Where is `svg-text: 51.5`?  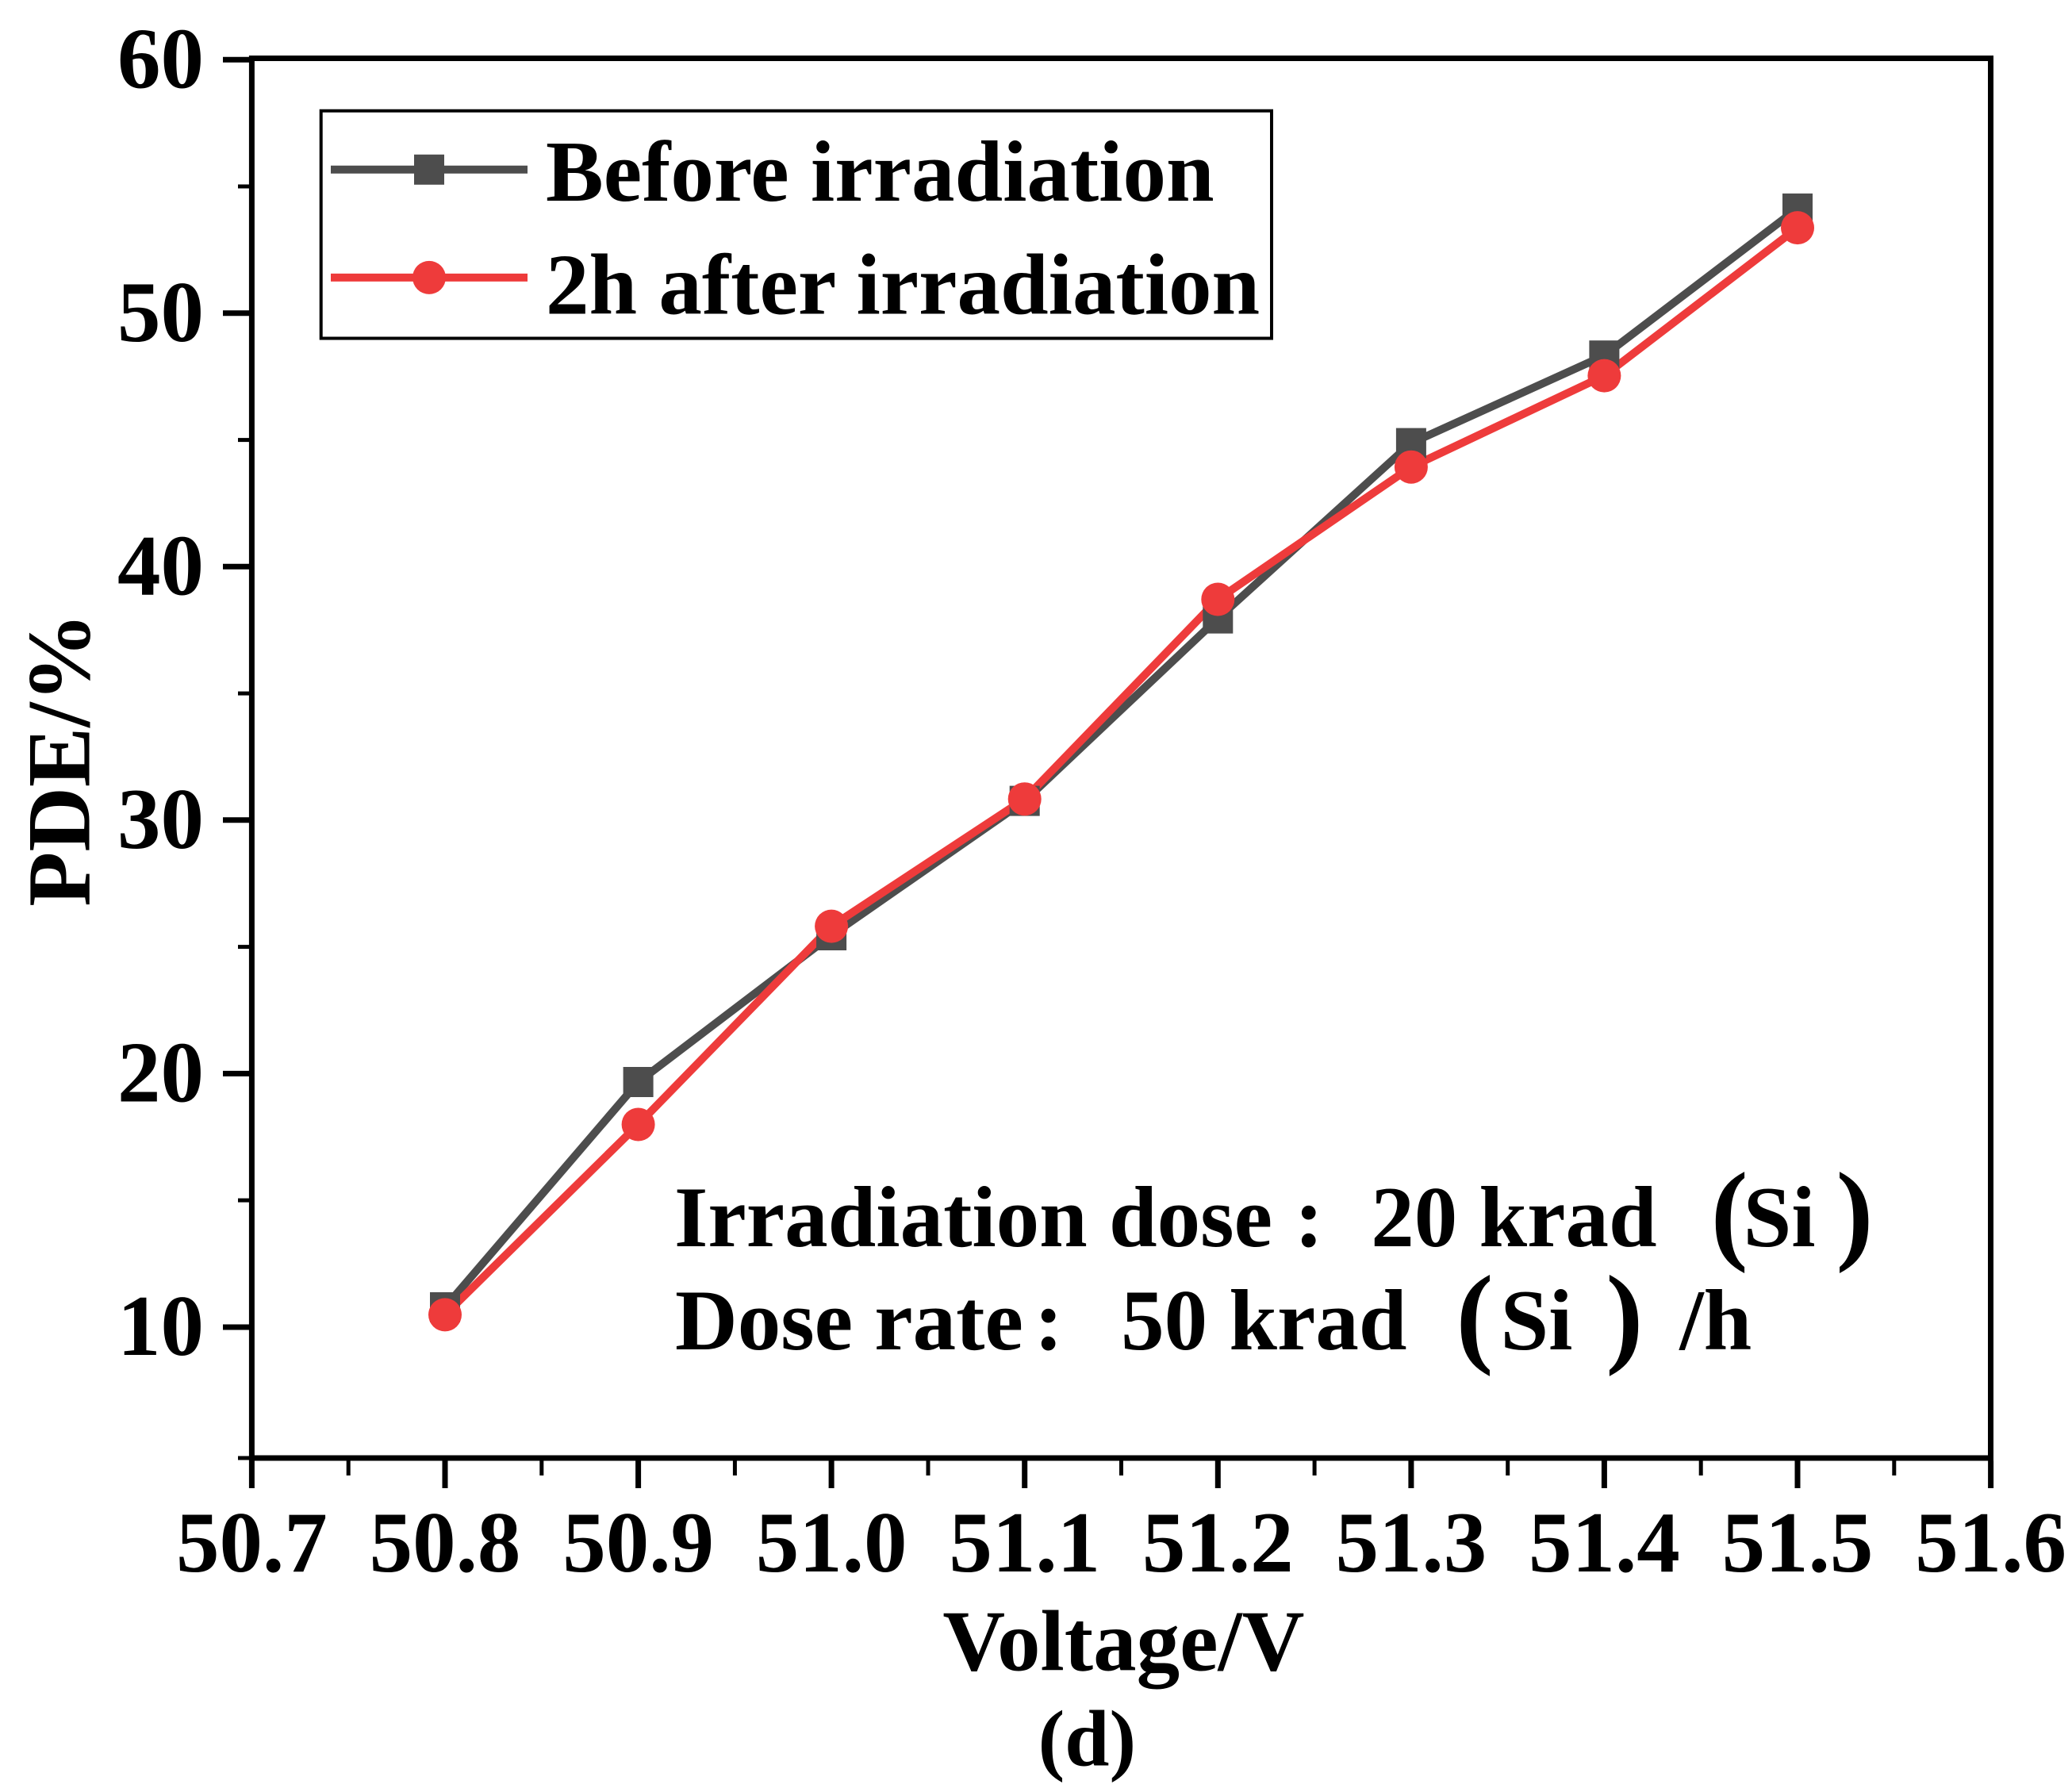 svg-text: 51.5 is located at coordinates (1798, 1543).